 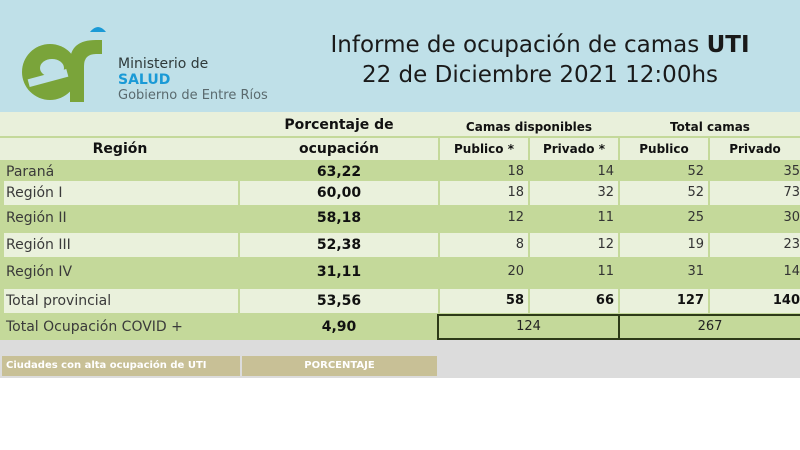 I want to click on covid-row: Total Ocupación COVID + 4,90 124 267, so click(x=400, y=327).